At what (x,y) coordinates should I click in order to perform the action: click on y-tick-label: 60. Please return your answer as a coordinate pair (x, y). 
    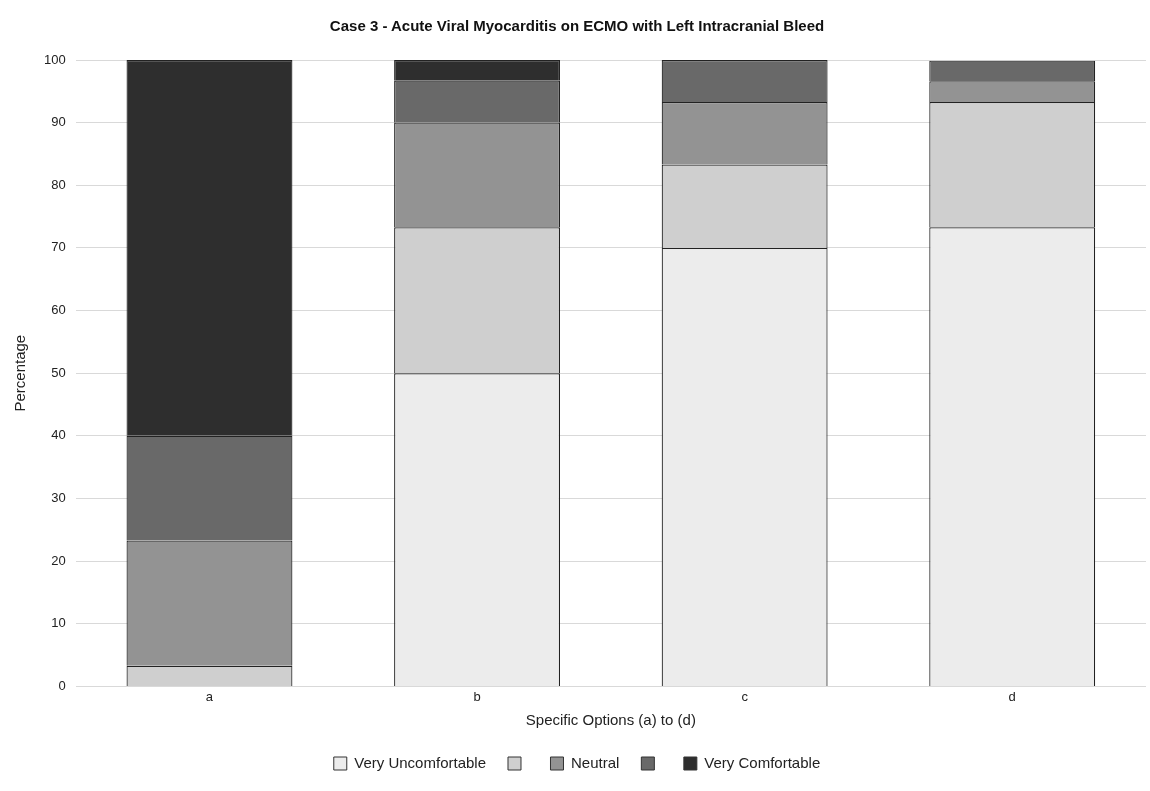
    Looking at the image, I should click on (58, 310).